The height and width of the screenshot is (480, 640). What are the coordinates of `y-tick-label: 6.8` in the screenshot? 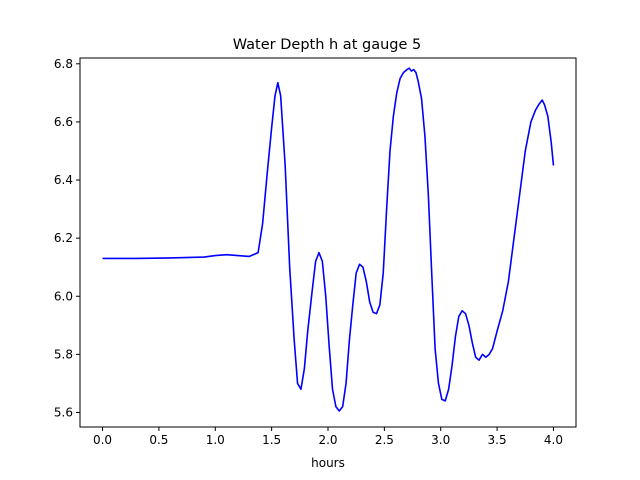 It's located at (63, 64).